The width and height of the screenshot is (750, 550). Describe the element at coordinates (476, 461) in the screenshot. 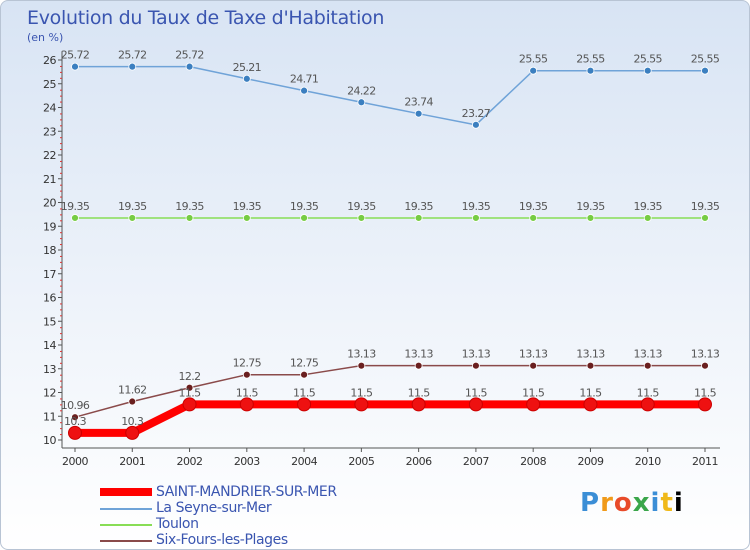

I see `x-tick-label: 2007` at that location.